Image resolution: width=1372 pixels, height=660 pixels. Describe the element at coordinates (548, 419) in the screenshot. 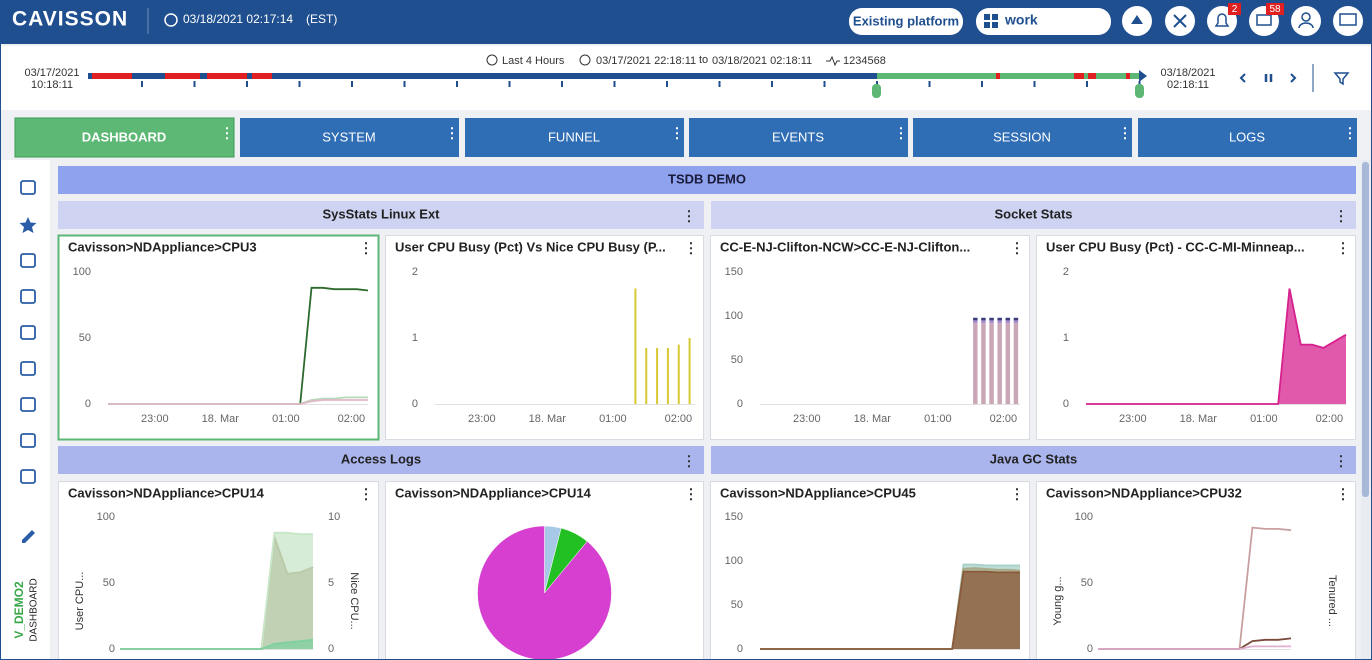

I see `x-tick-label: 18. Mar` at that location.